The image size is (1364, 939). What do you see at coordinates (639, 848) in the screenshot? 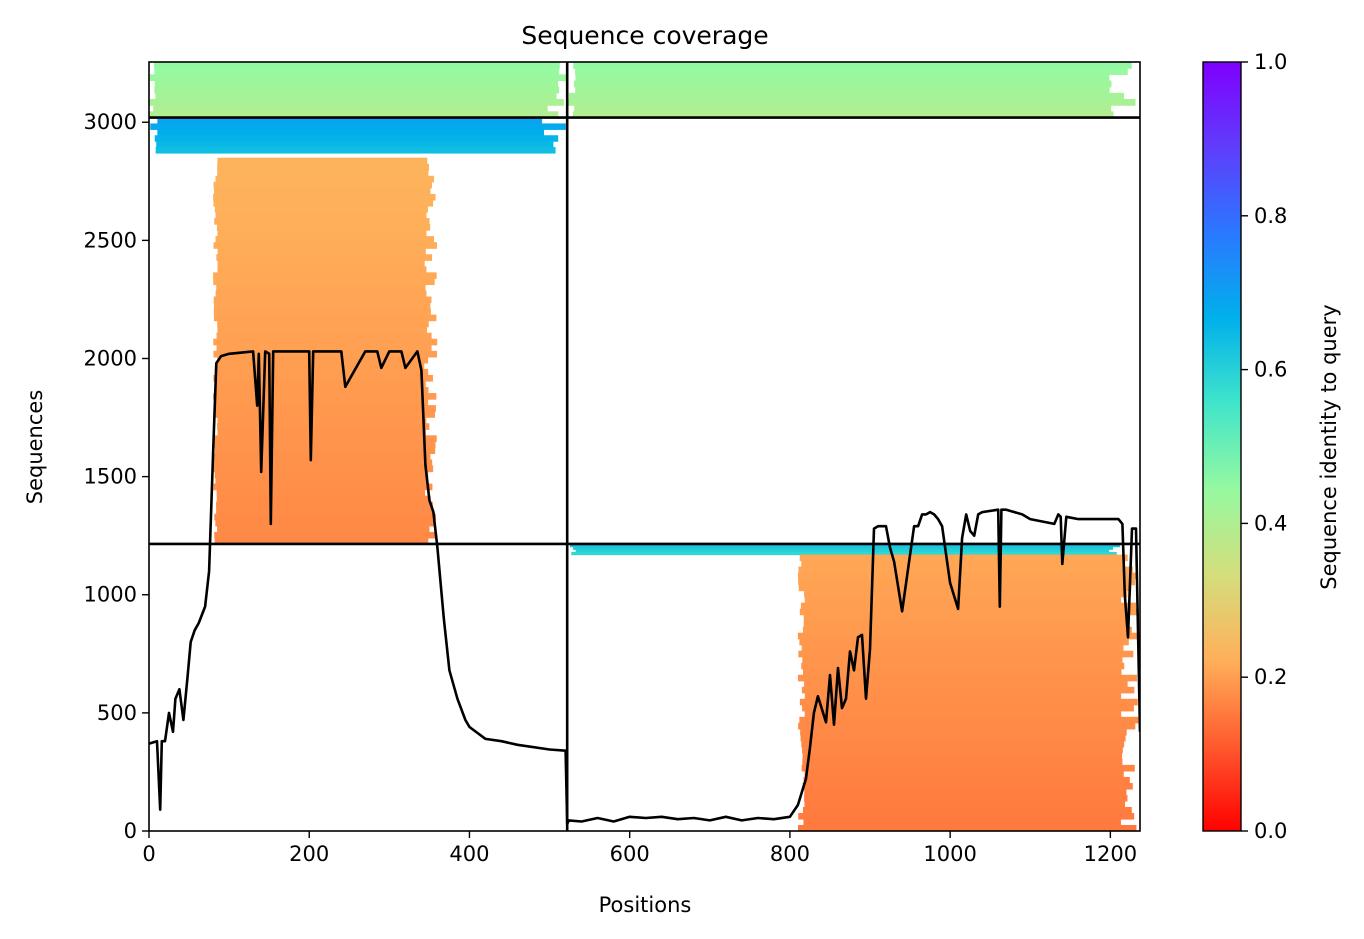
I see `x-axis: 0 200 400 600 800 1000 1200` at bounding box center [639, 848].